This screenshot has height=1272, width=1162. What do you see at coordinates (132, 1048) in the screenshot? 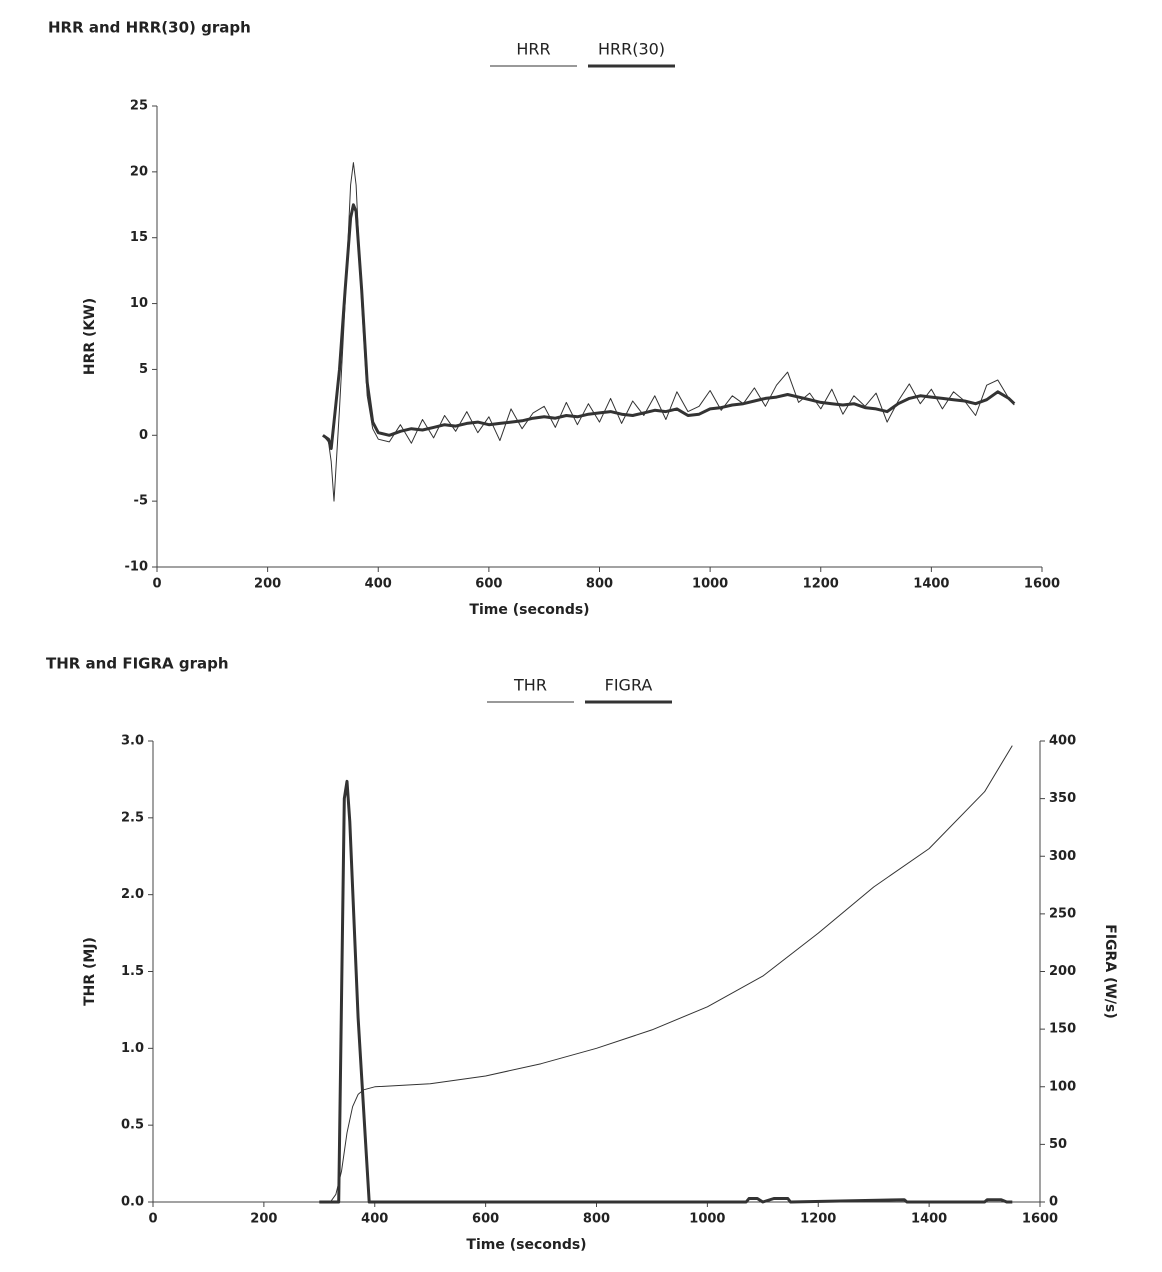
I see `y-tick-label: 1.0` at bounding box center [132, 1048].